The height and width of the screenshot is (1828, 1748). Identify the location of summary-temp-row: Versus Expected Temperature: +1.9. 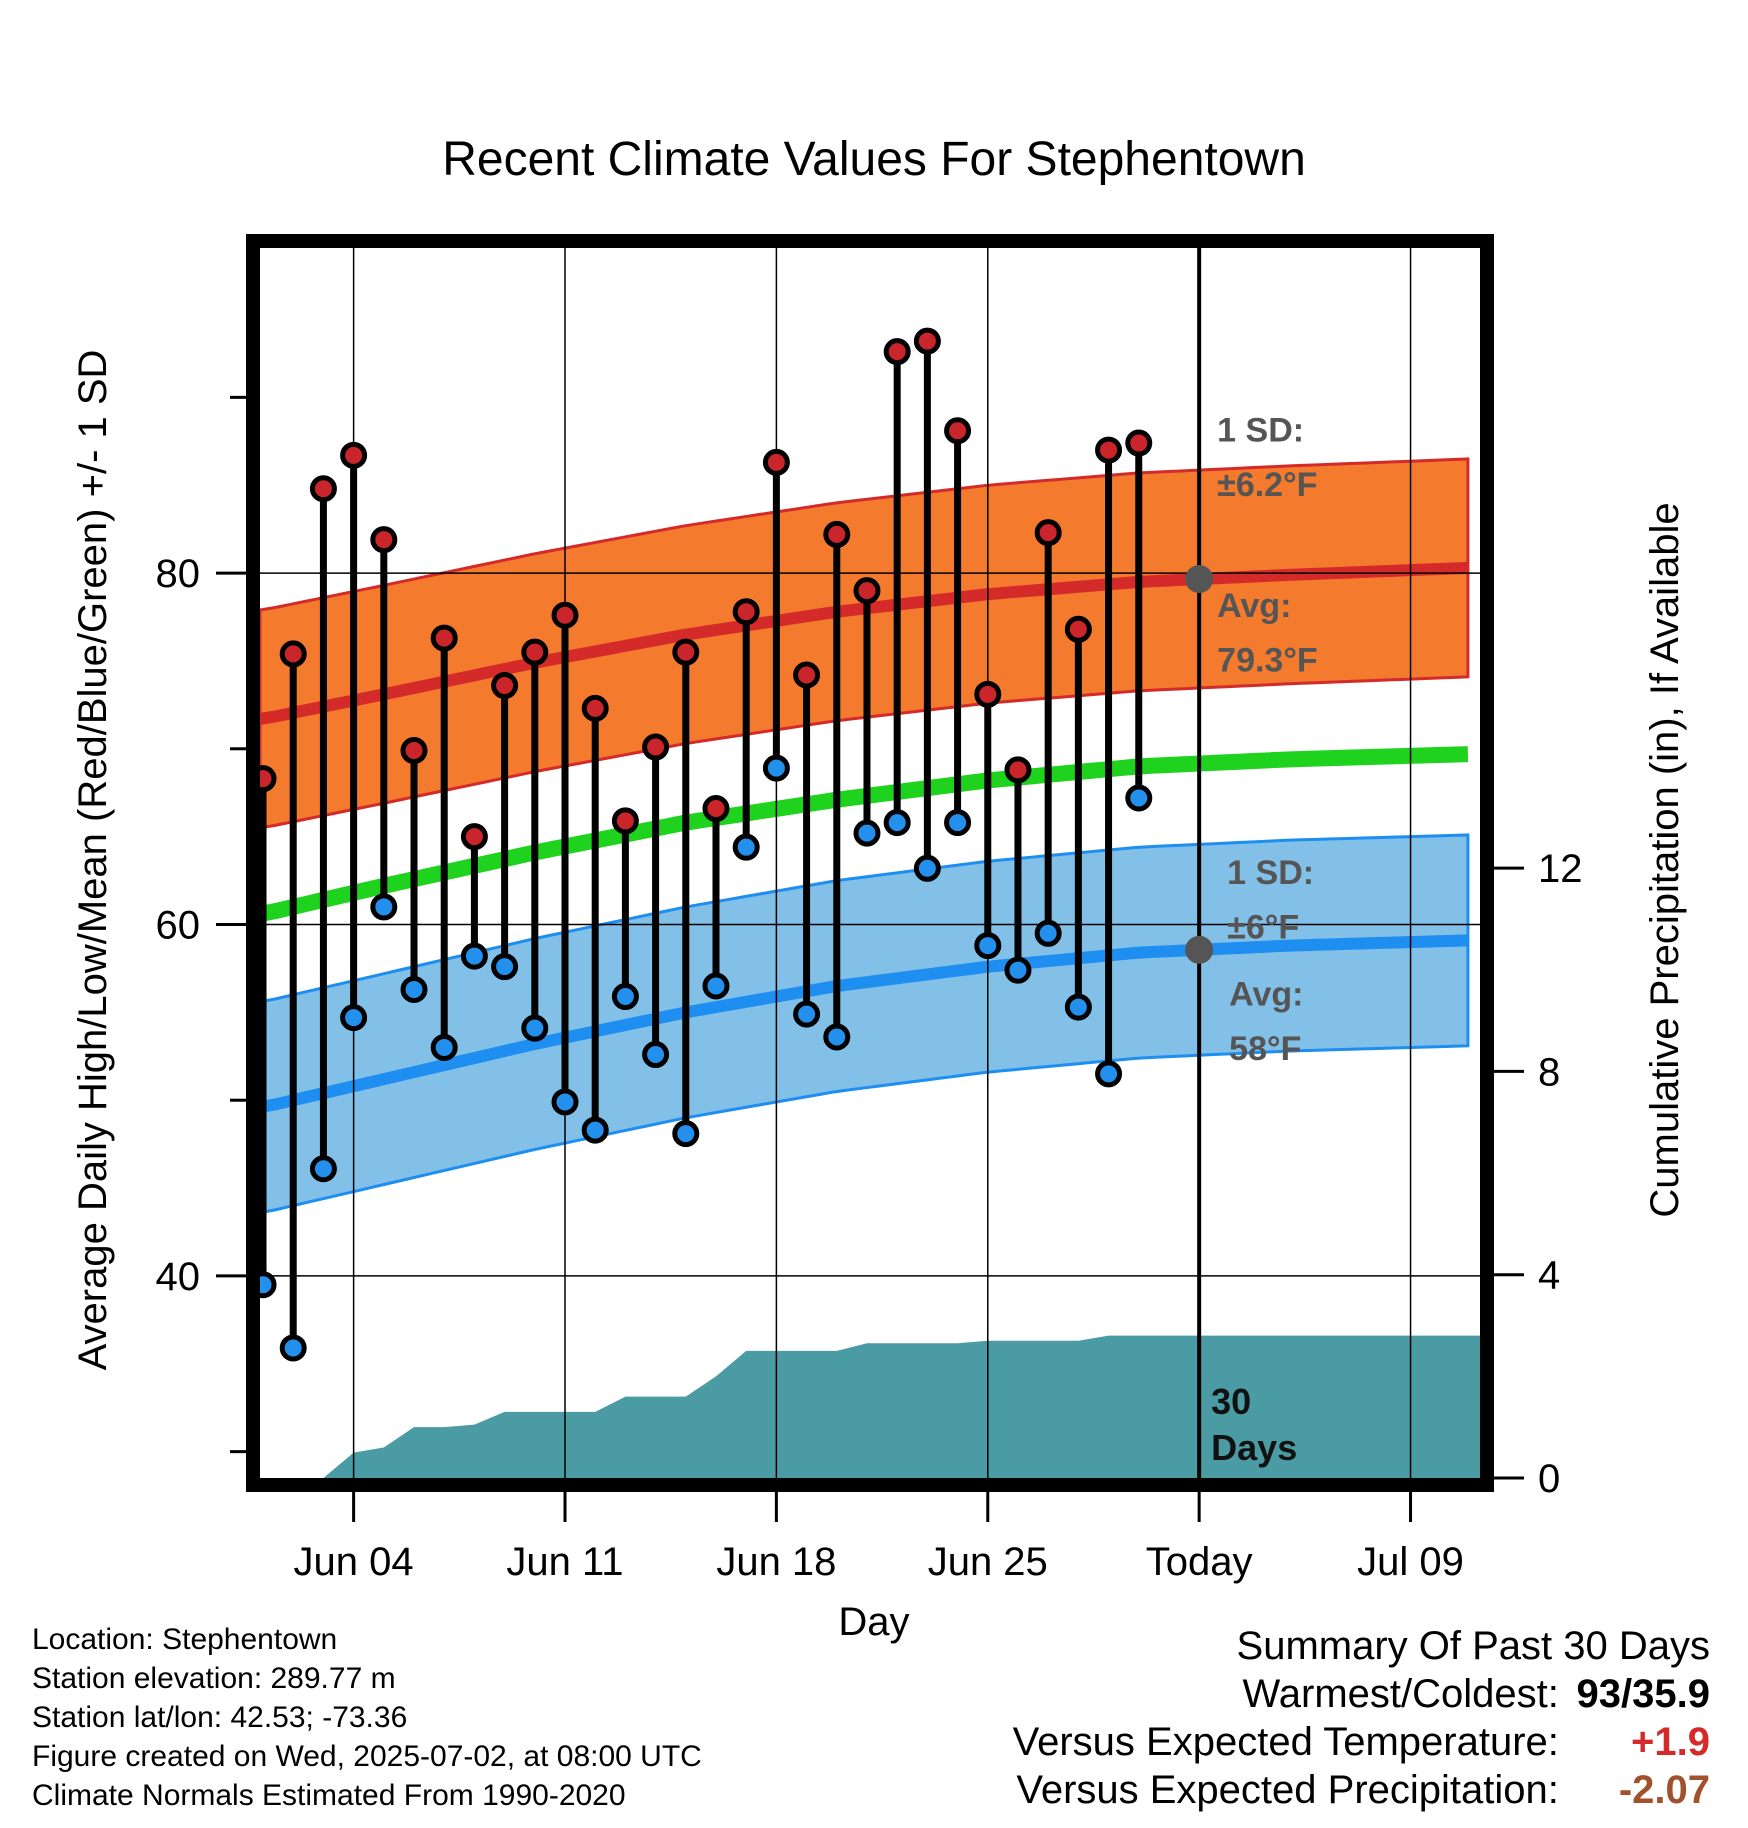
(1361, 1742).